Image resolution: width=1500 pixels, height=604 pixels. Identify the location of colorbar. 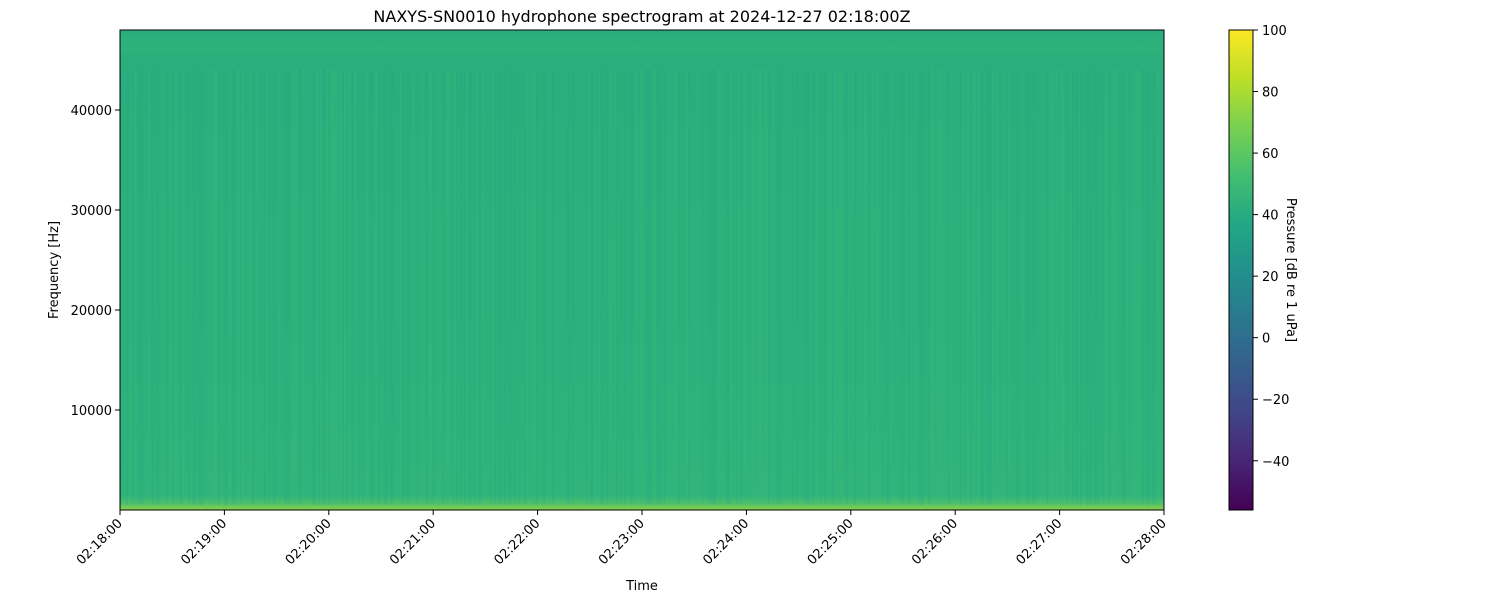
(1241, 270).